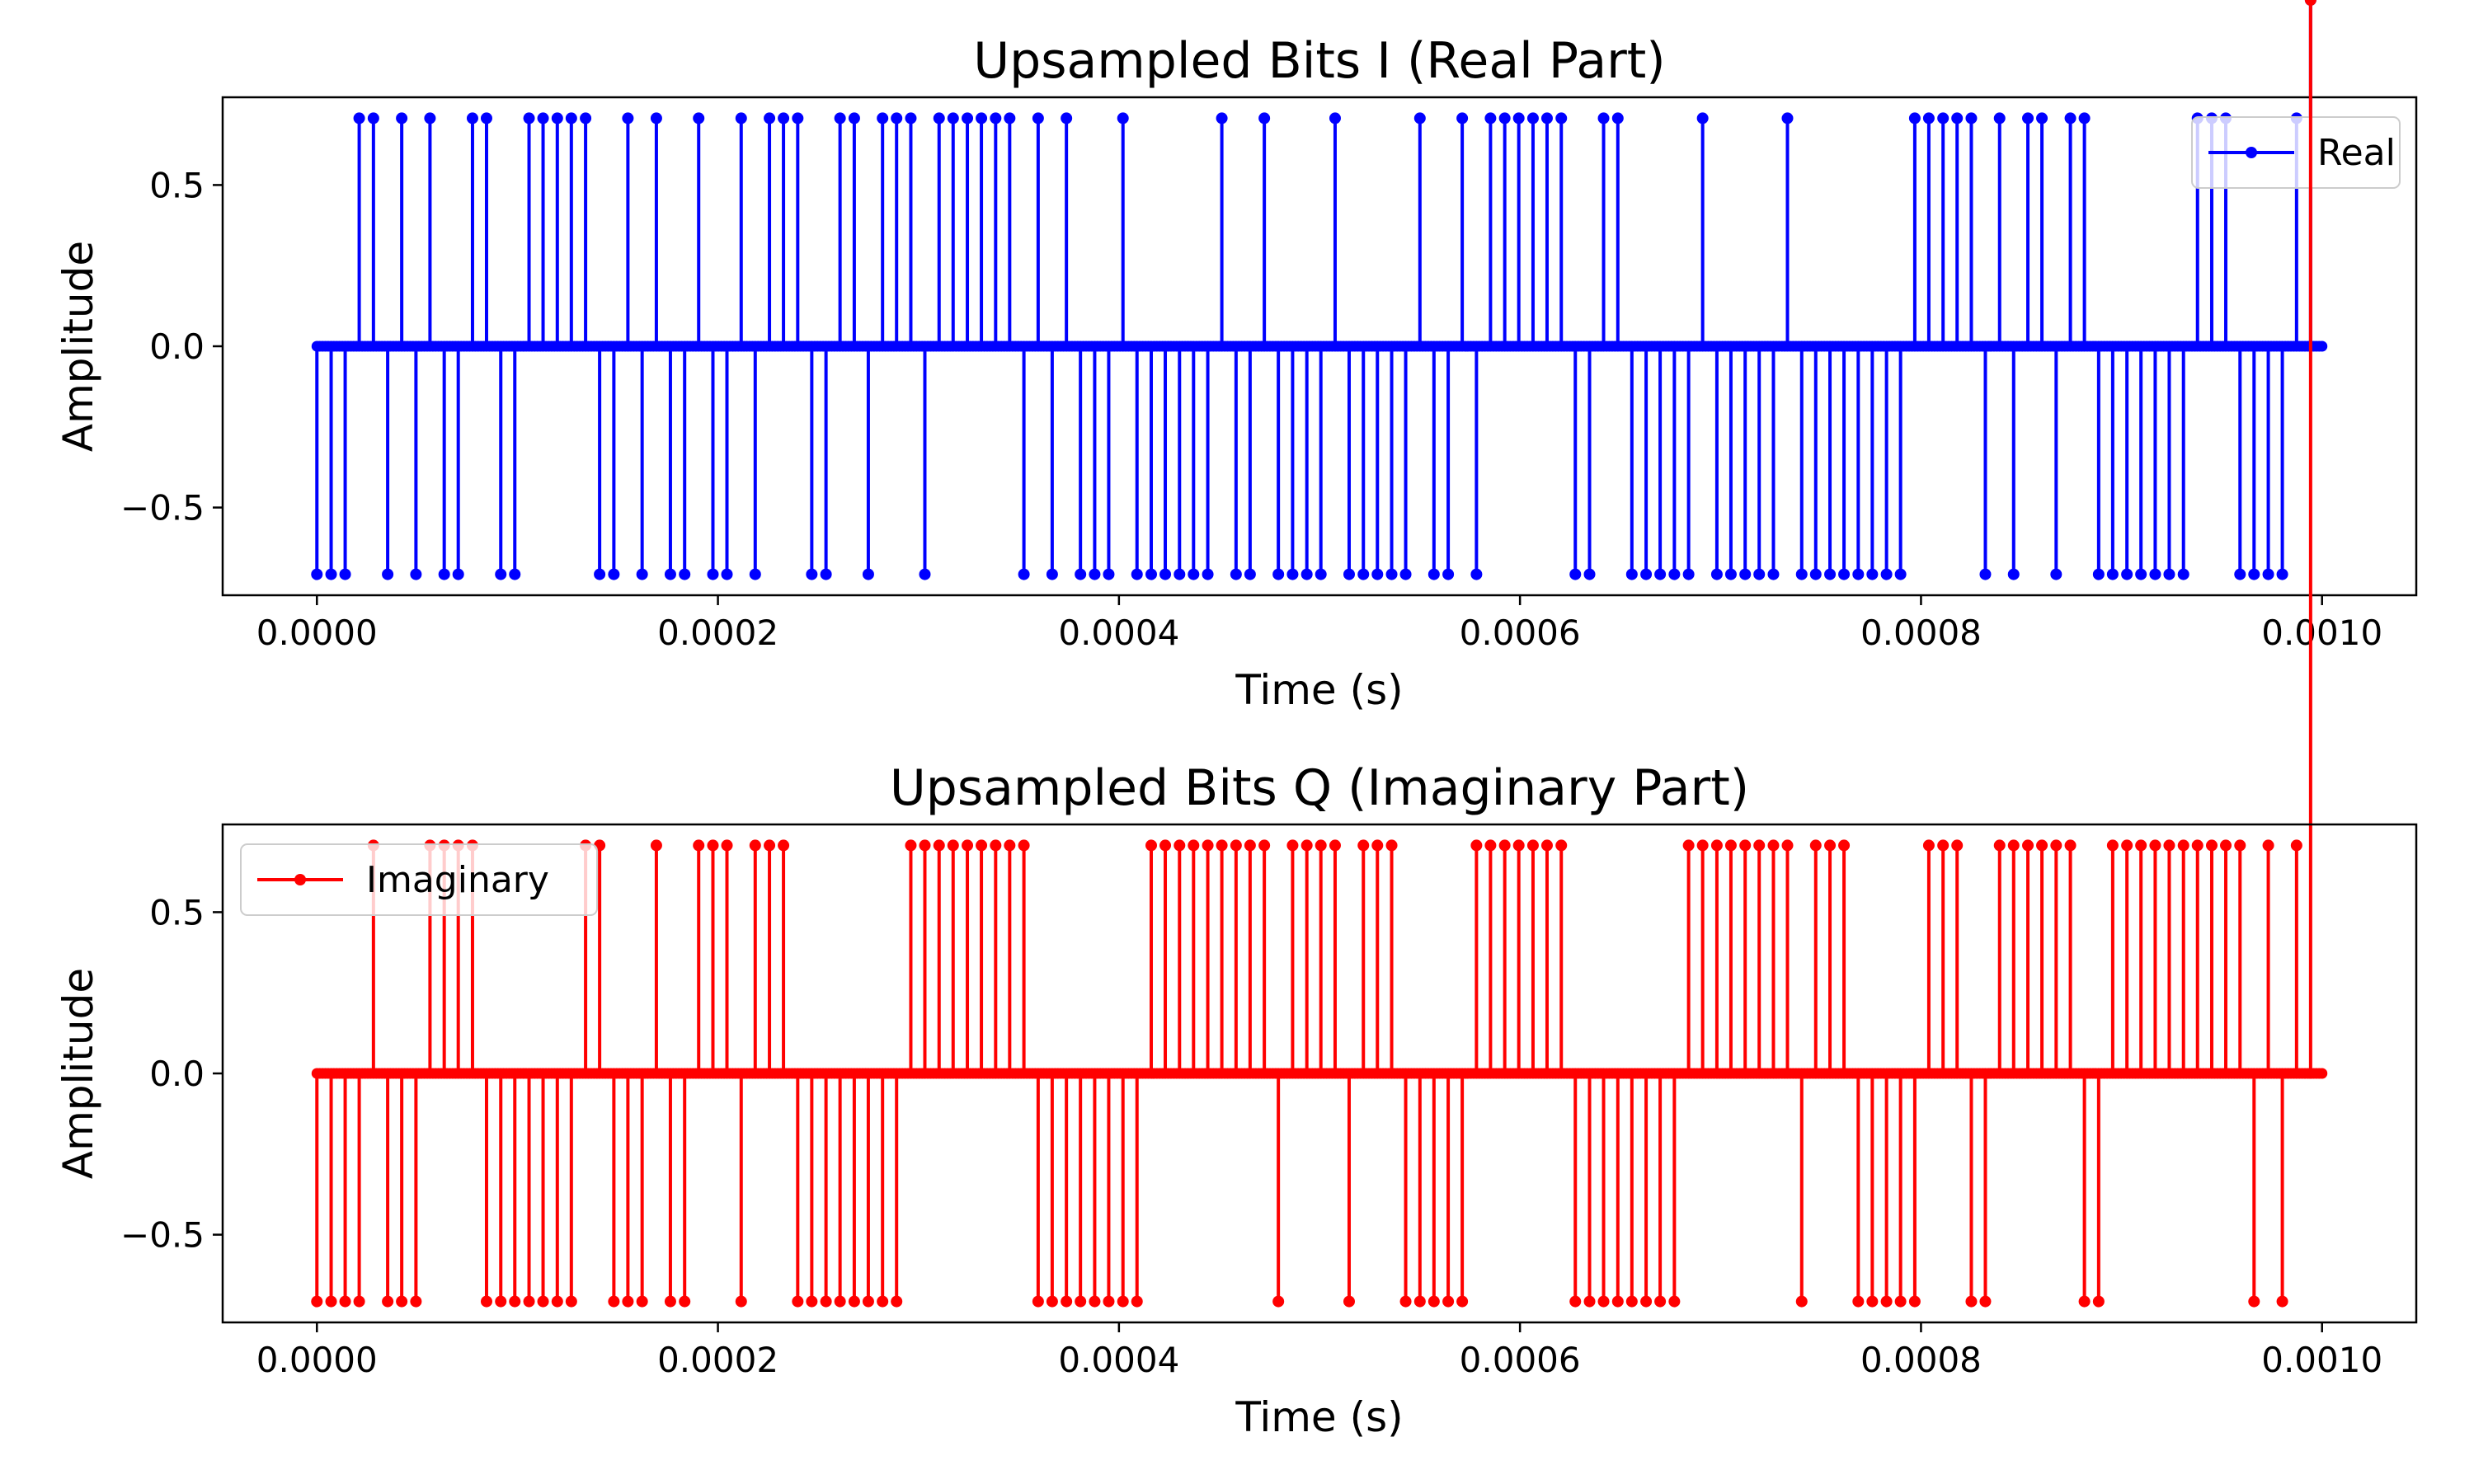 This screenshot has width=2474, height=1484. I want to click on legend: Real, so click(2296, 152).